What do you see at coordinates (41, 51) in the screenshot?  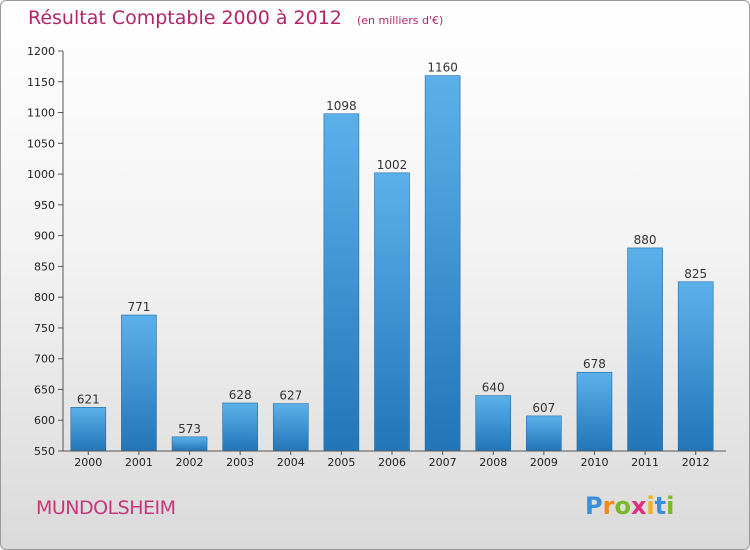 I see `y-tick-label-1200: 1200` at bounding box center [41, 51].